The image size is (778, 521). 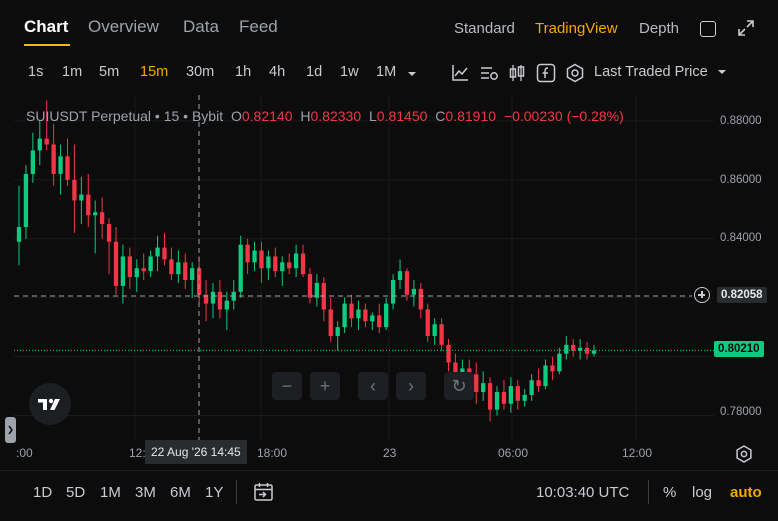 I want to click on legend-close-label: C, so click(x=440, y=116).